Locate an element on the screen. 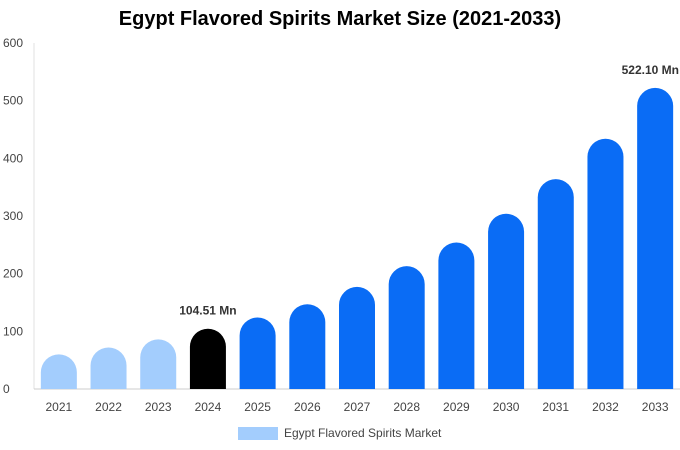  x-tick-label: 2021 is located at coordinates (58, 407).